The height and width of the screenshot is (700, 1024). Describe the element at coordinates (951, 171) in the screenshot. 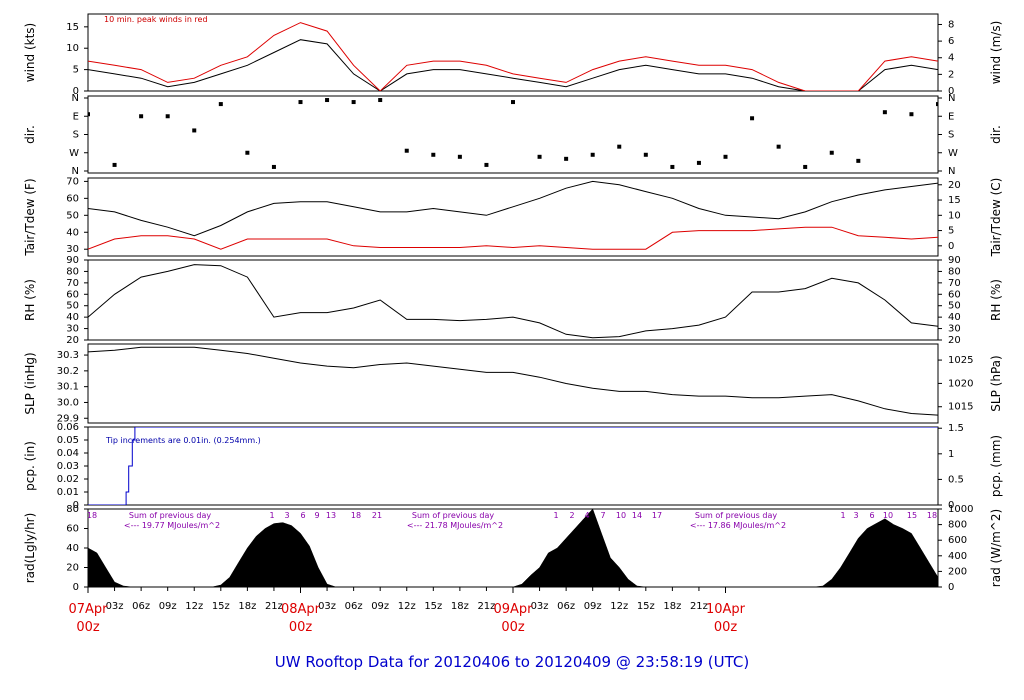

I see `ytick-label-right: N` at that location.